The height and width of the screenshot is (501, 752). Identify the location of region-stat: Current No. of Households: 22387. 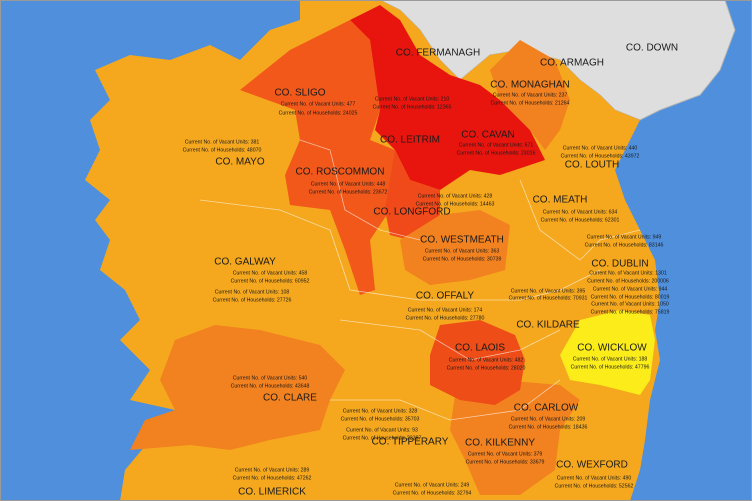
(382, 438).